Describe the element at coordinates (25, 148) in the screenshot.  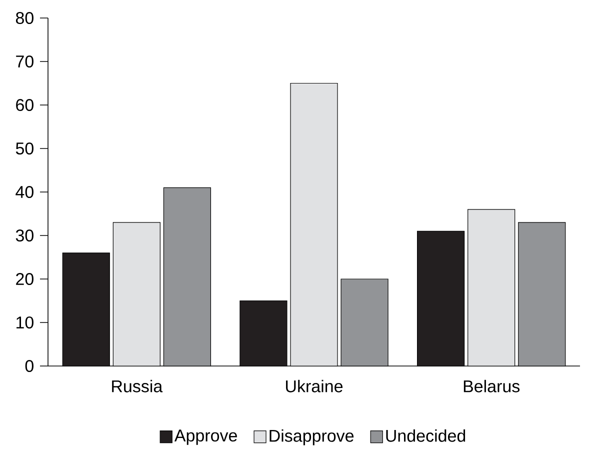
I see `y-tick-label: 50` at that location.